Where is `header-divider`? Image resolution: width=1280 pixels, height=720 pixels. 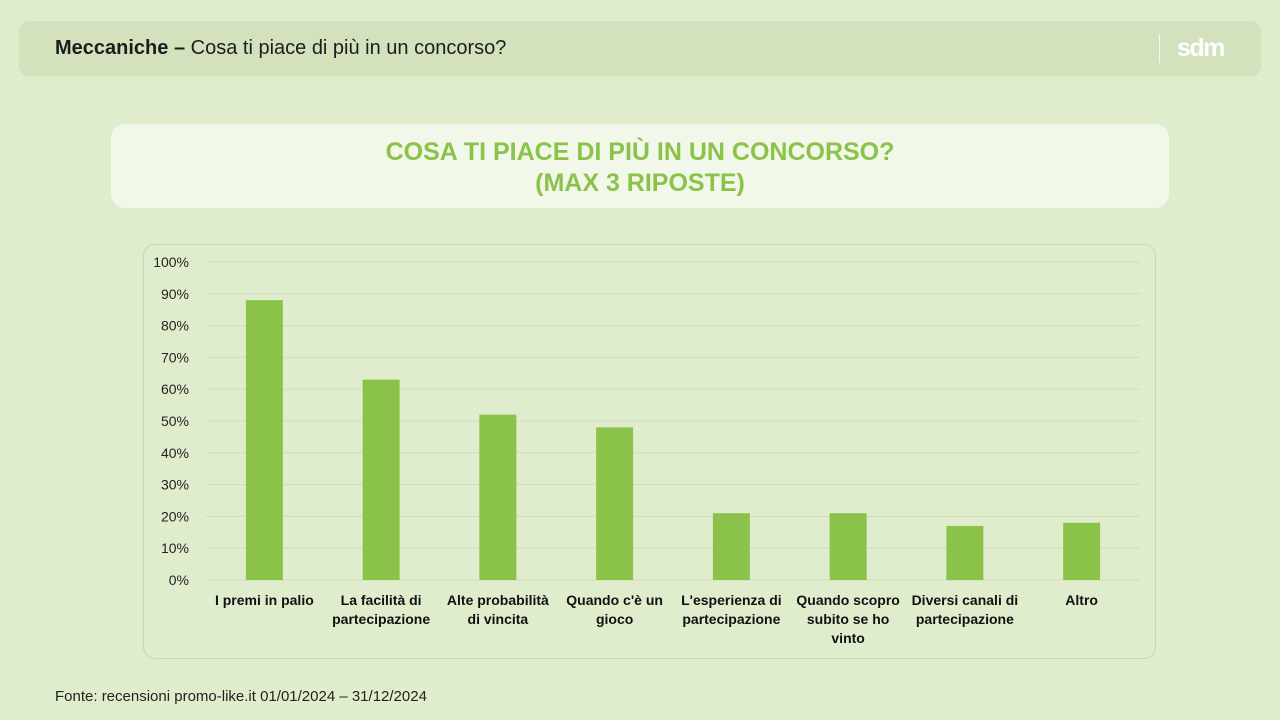
header-divider is located at coordinates (1159, 48).